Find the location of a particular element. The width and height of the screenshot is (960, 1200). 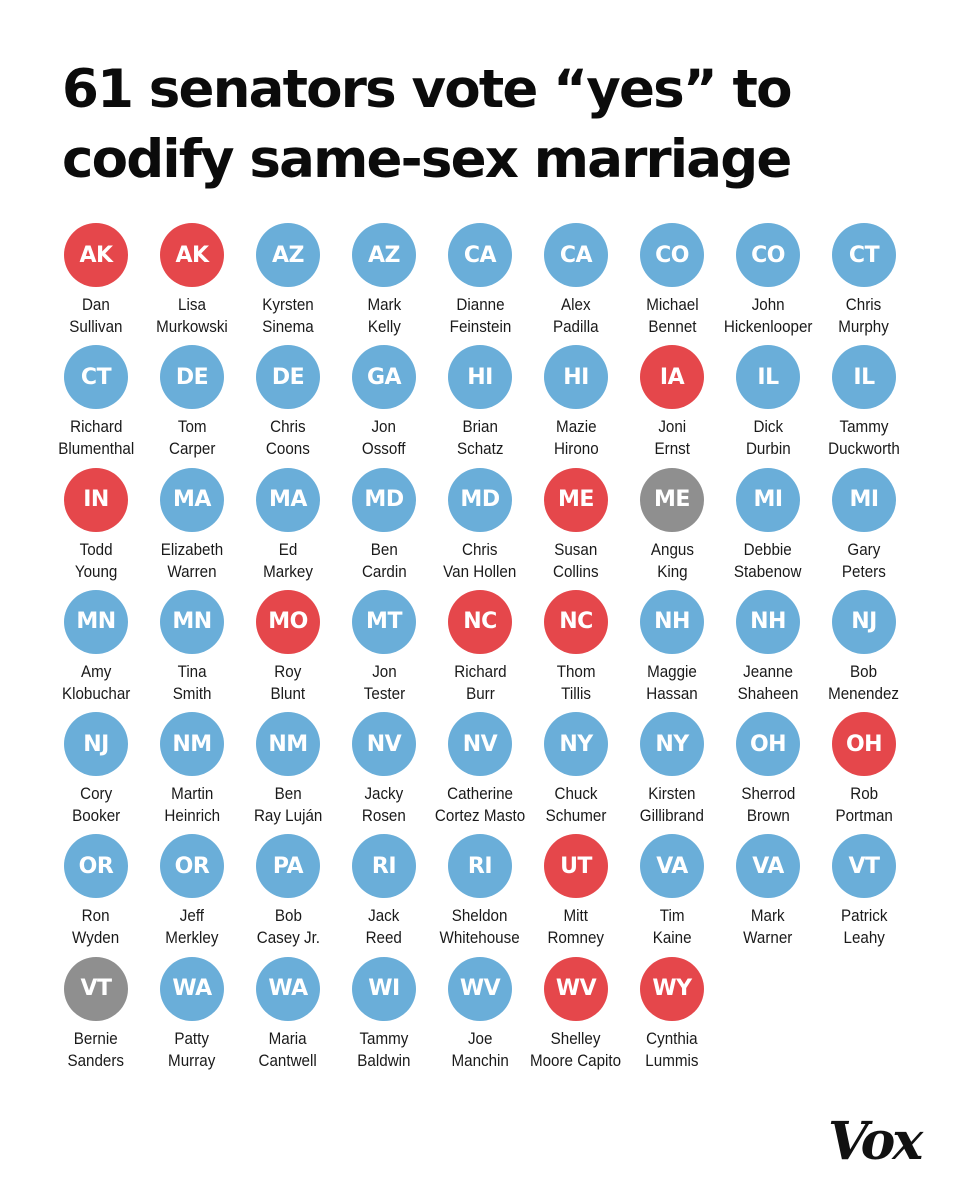

senator-first-name: Susan is located at coordinates (576, 549).